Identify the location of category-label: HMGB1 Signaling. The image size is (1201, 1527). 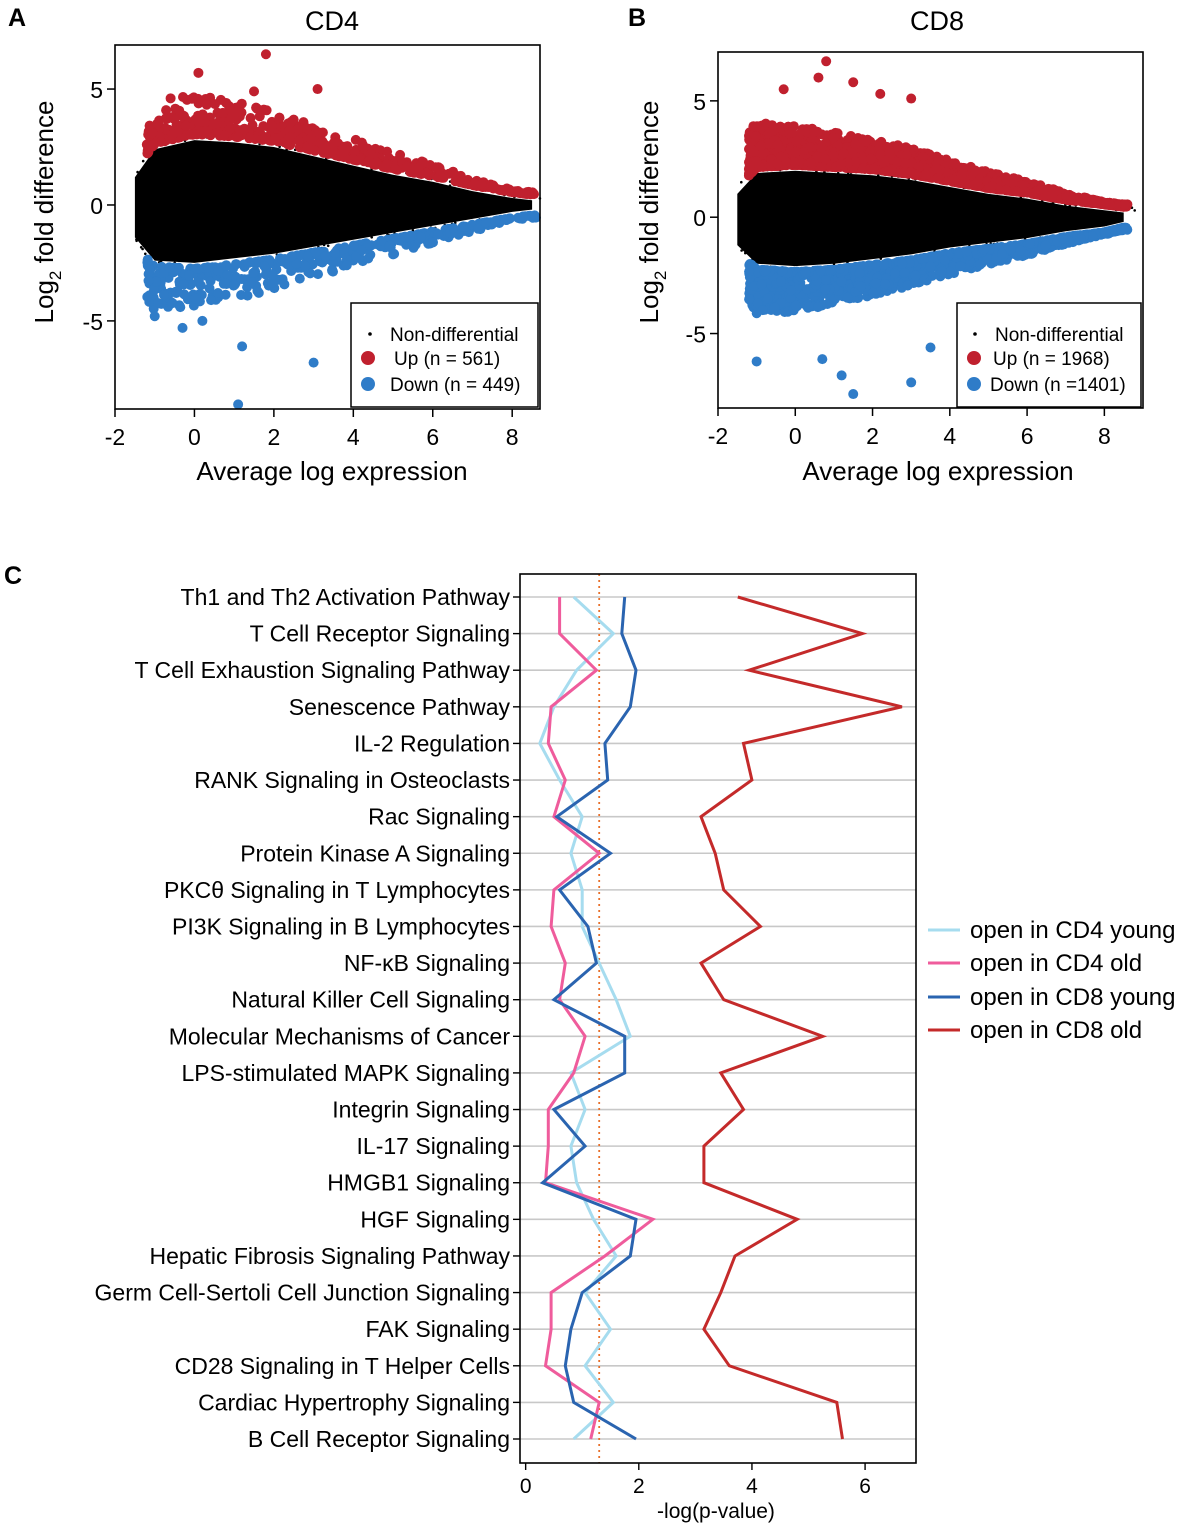
(418, 1183).